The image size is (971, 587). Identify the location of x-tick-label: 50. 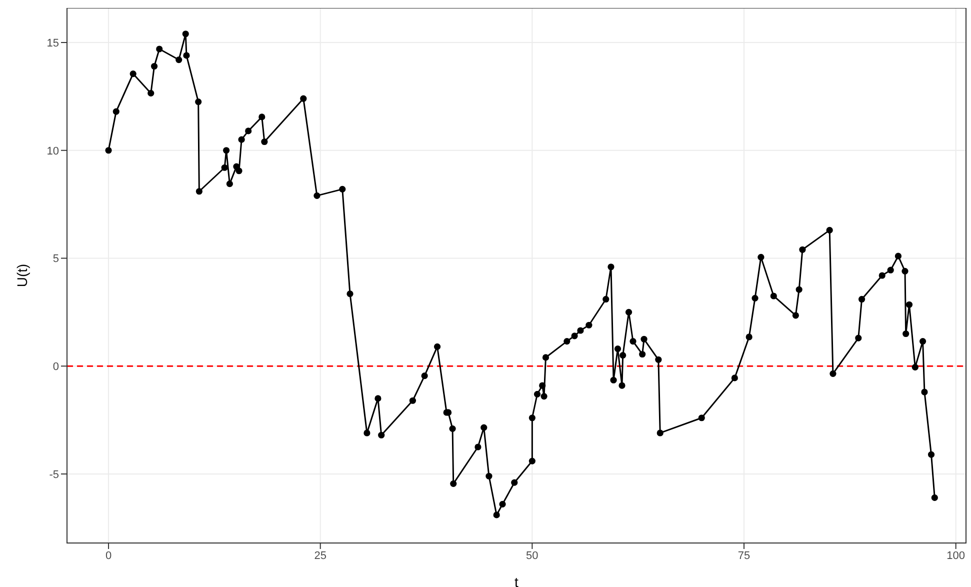
(532, 556).